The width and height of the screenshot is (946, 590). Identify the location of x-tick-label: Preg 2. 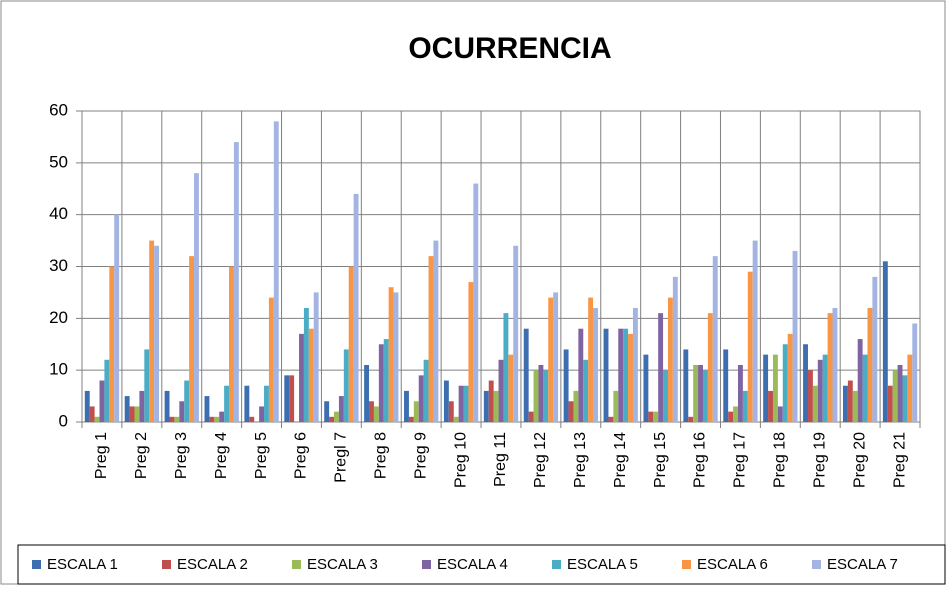
(141, 455).